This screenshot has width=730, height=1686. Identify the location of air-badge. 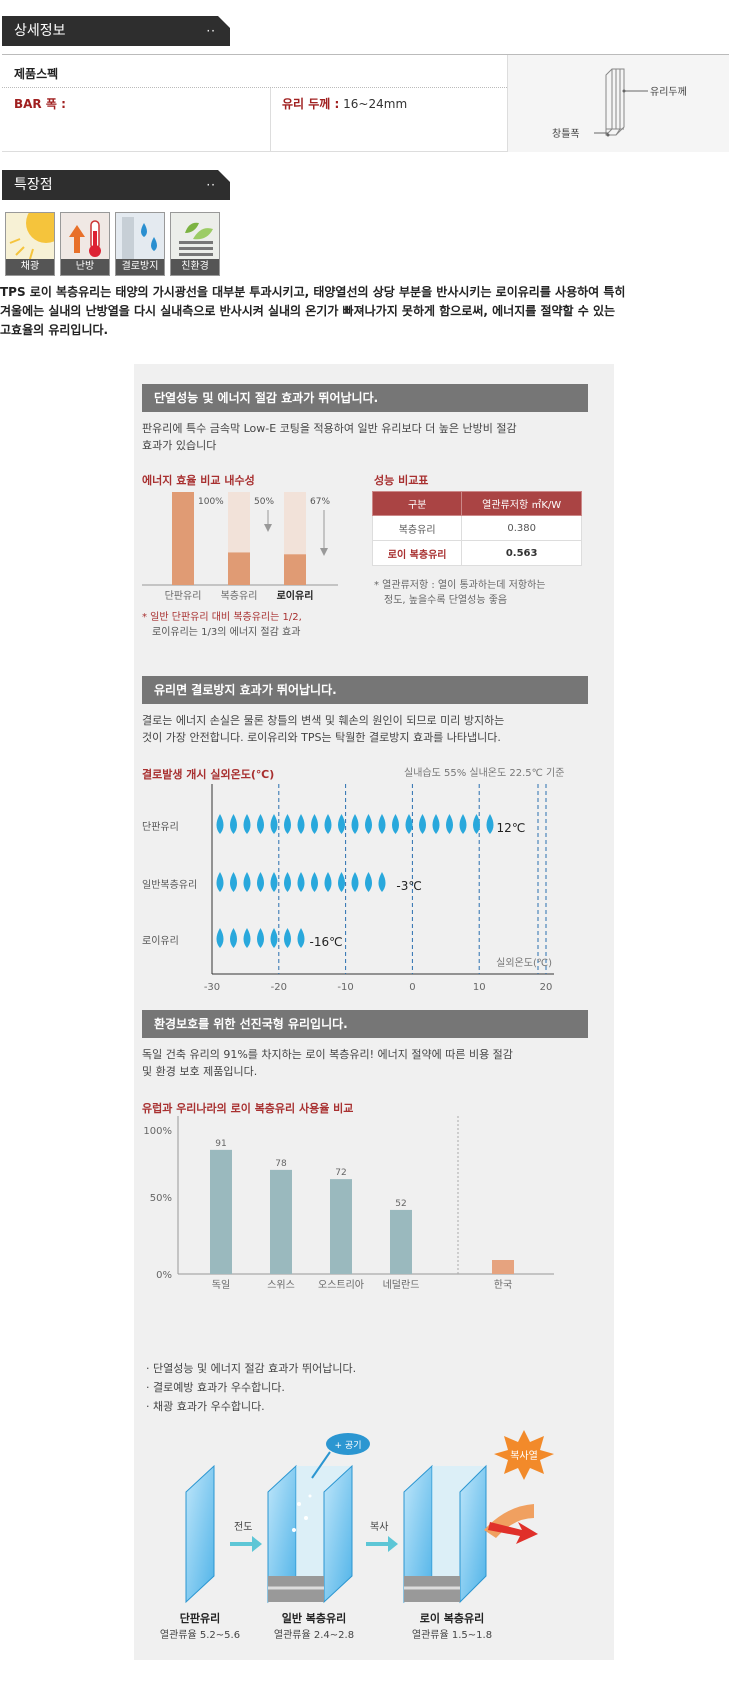
(348, 1444).